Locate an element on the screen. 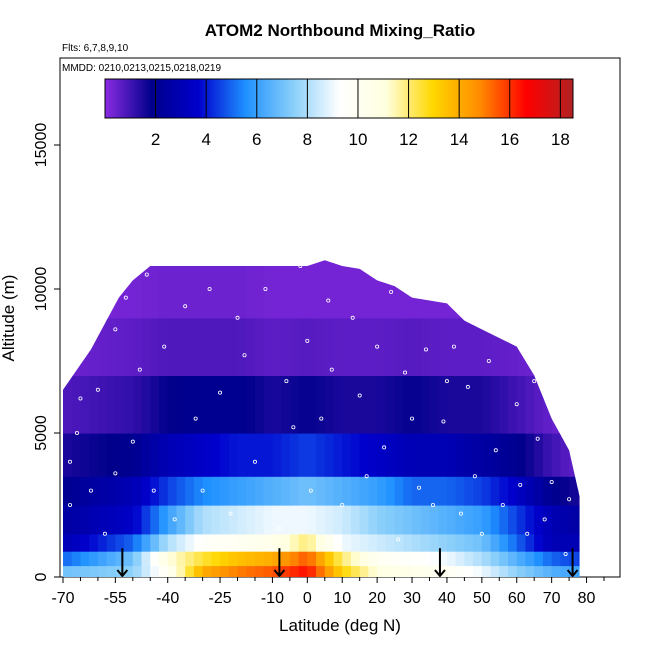  x-tick-label: -55 is located at coordinates (115, 598).